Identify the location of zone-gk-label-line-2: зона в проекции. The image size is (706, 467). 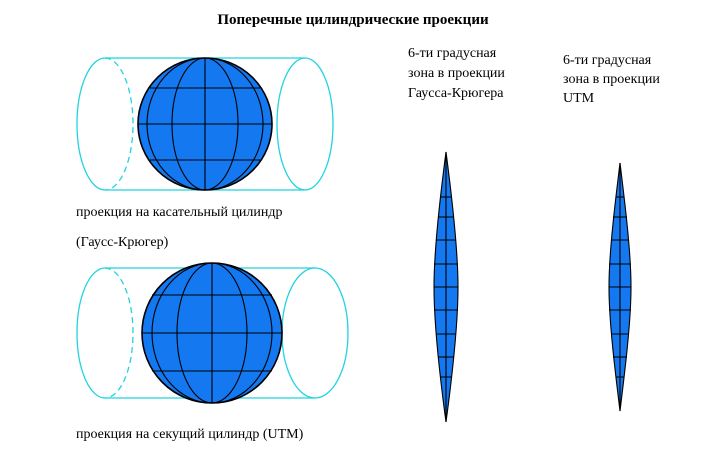
(456, 73).